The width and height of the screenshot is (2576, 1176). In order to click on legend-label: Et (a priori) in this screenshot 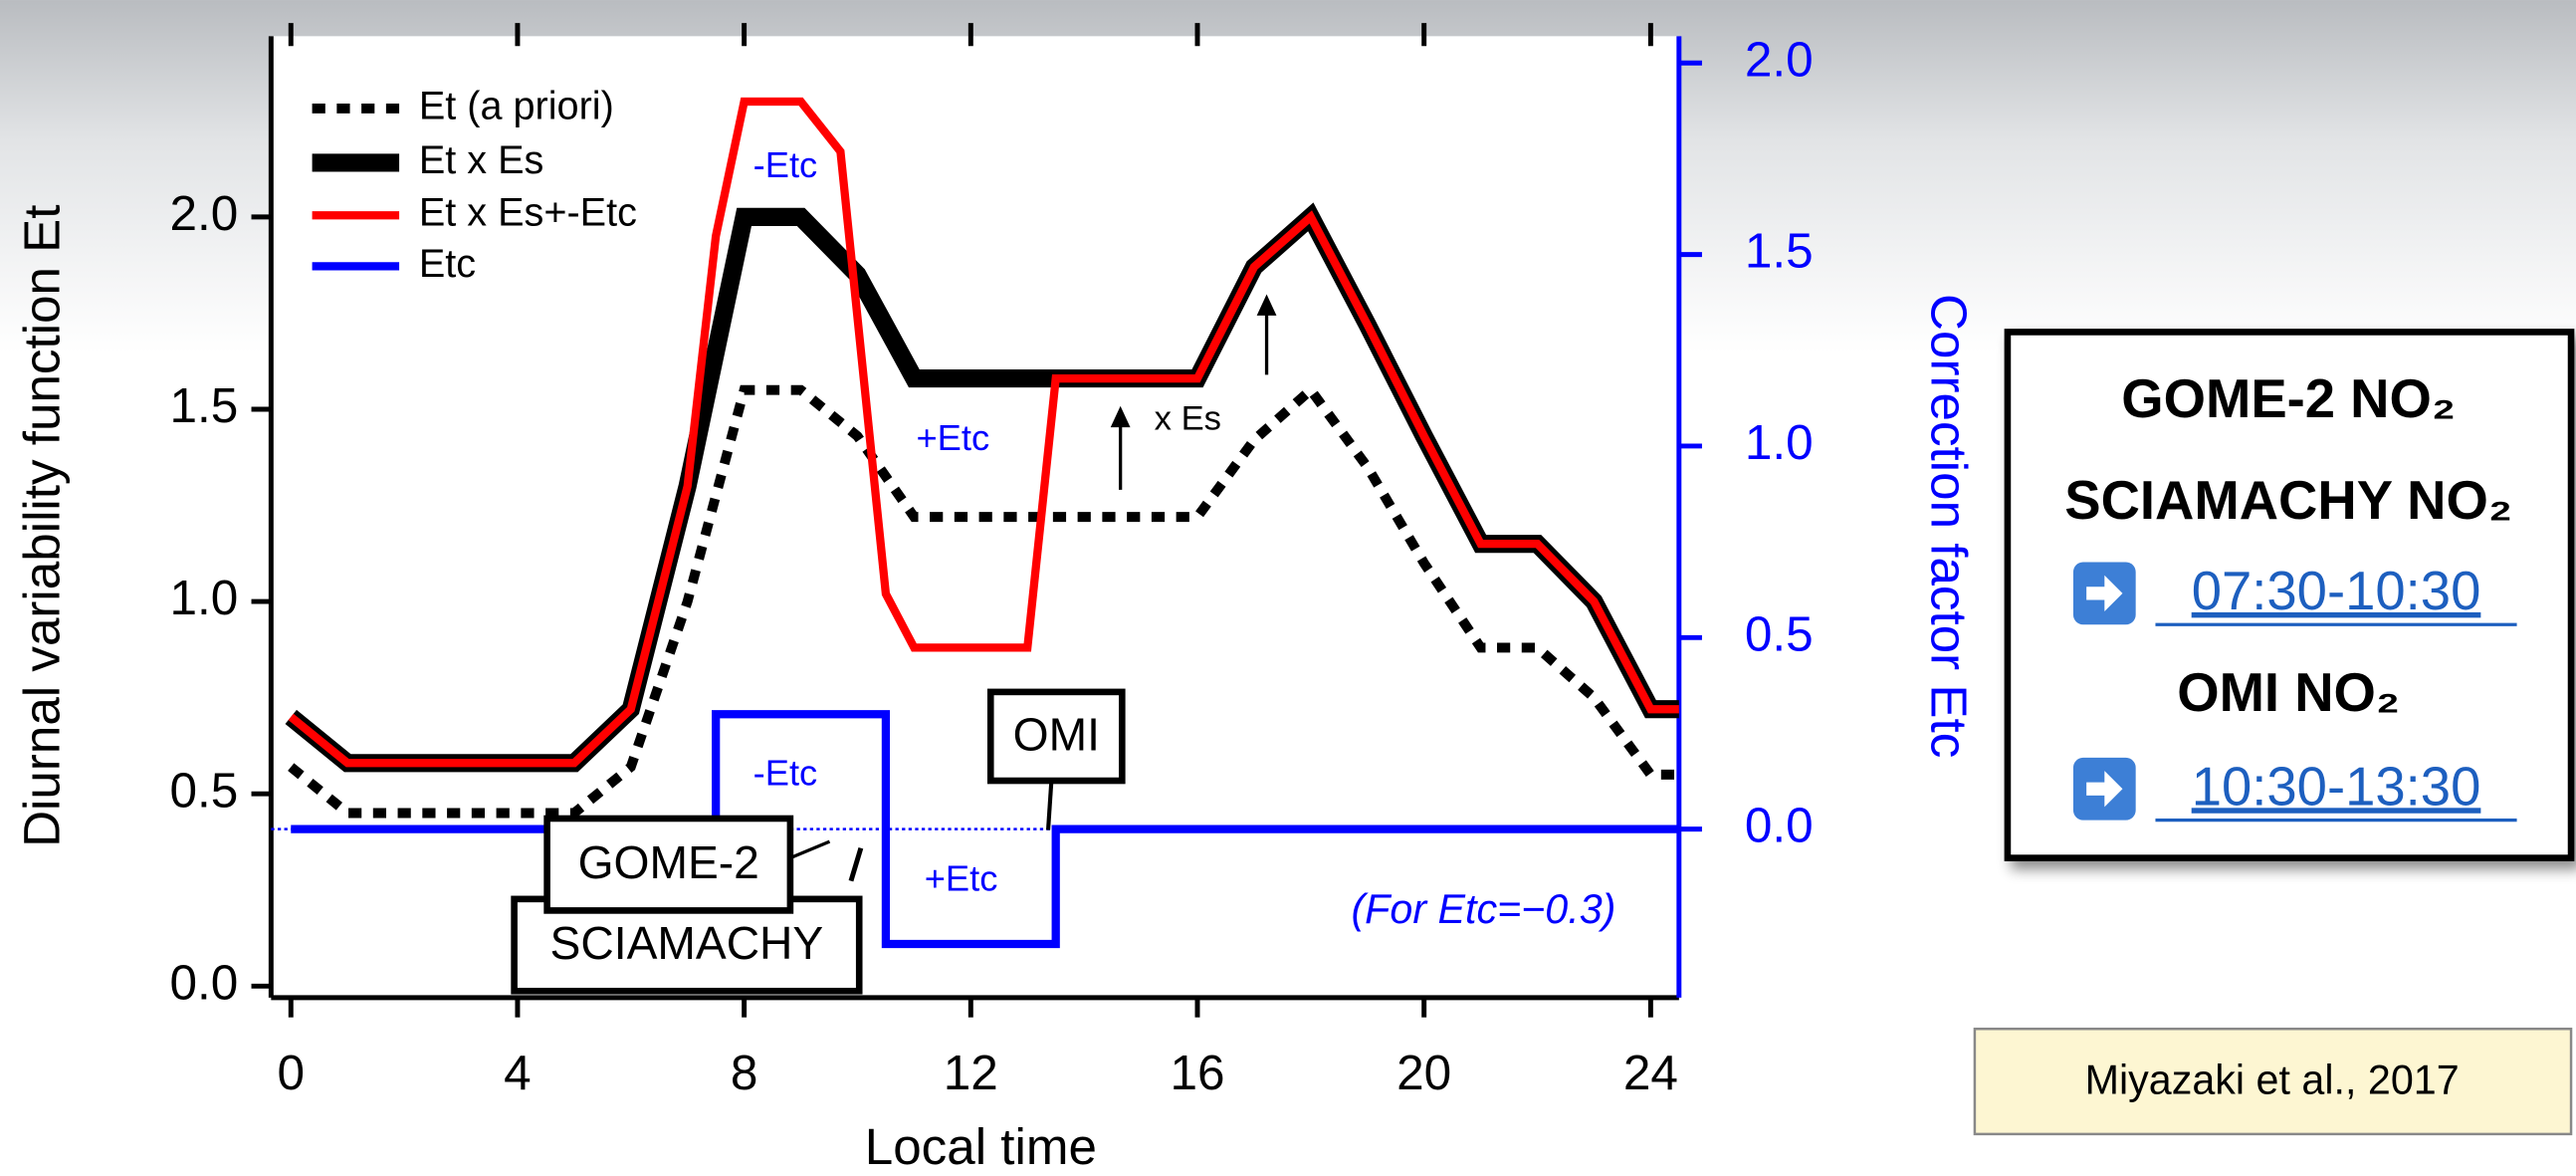, I will do `click(516, 105)`.